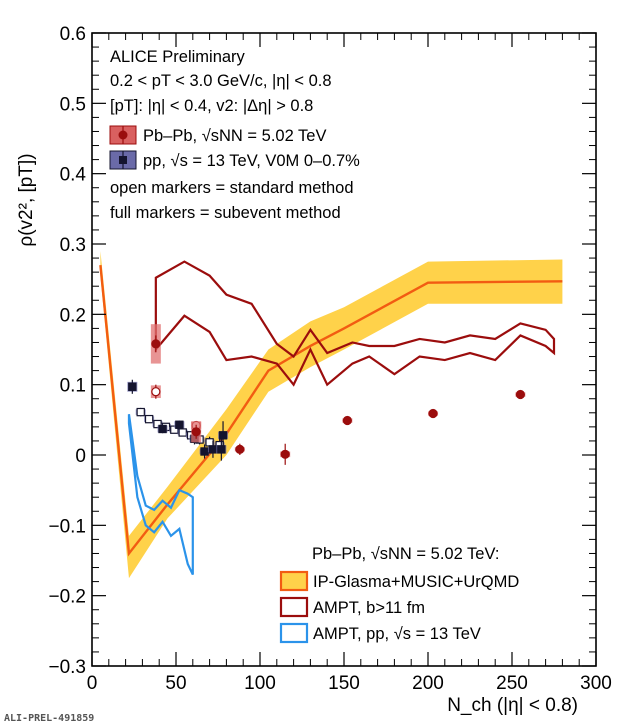 The image size is (620, 726). Describe the element at coordinates (225, 213) in the screenshot. I see `header-line-7: full markers = subevent method` at that location.